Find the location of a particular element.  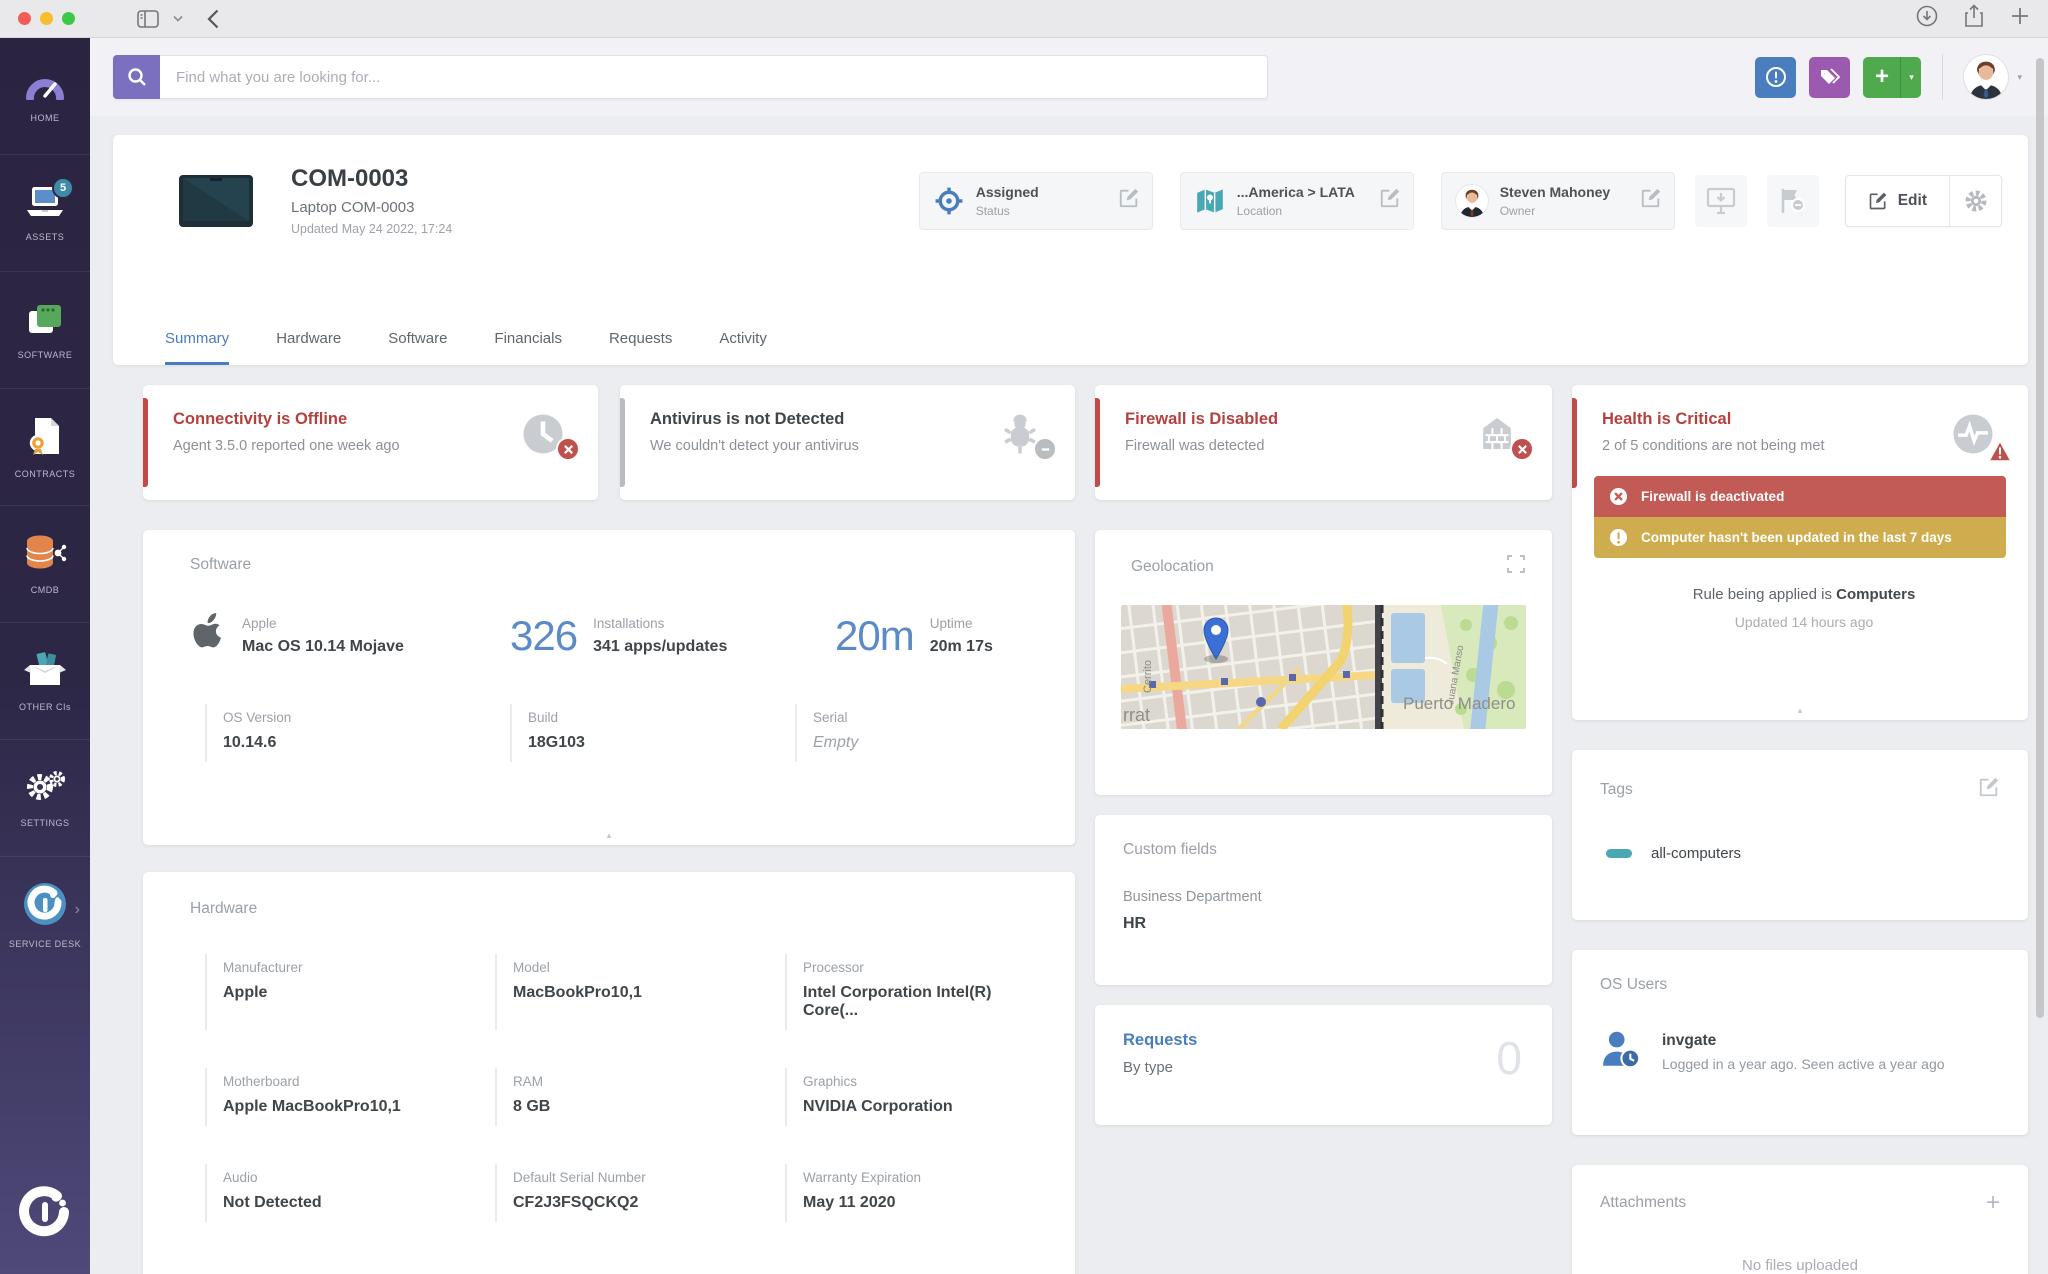

close-window-button is located at coordinates (24, 18).